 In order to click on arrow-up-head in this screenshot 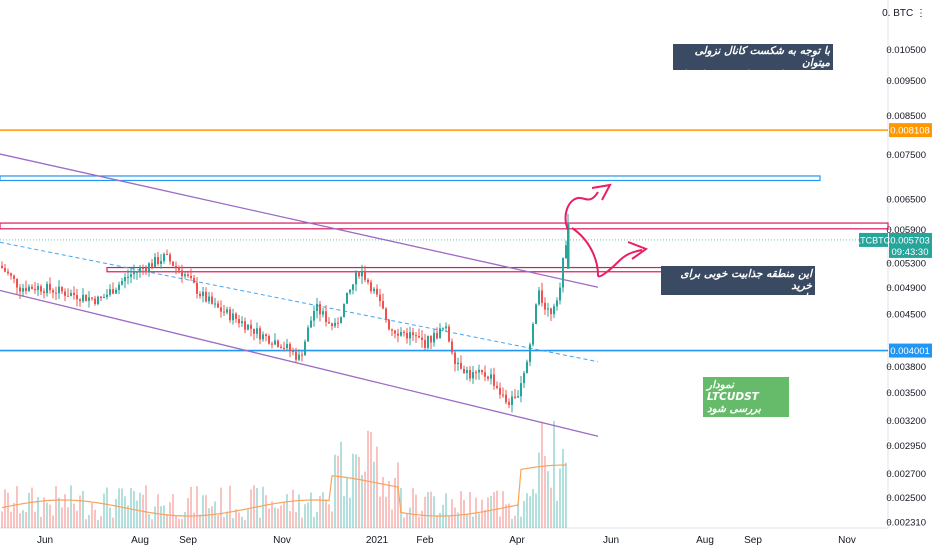, I will do `click(601, 192)`.